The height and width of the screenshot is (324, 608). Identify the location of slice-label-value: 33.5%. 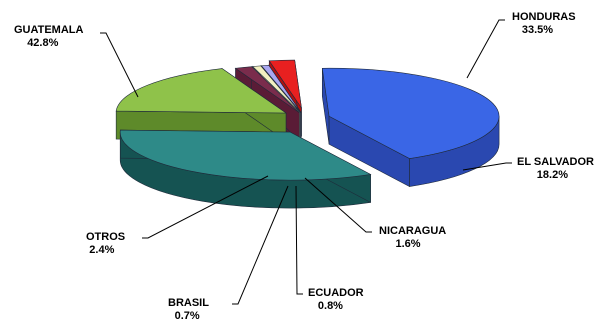
(537, 30).